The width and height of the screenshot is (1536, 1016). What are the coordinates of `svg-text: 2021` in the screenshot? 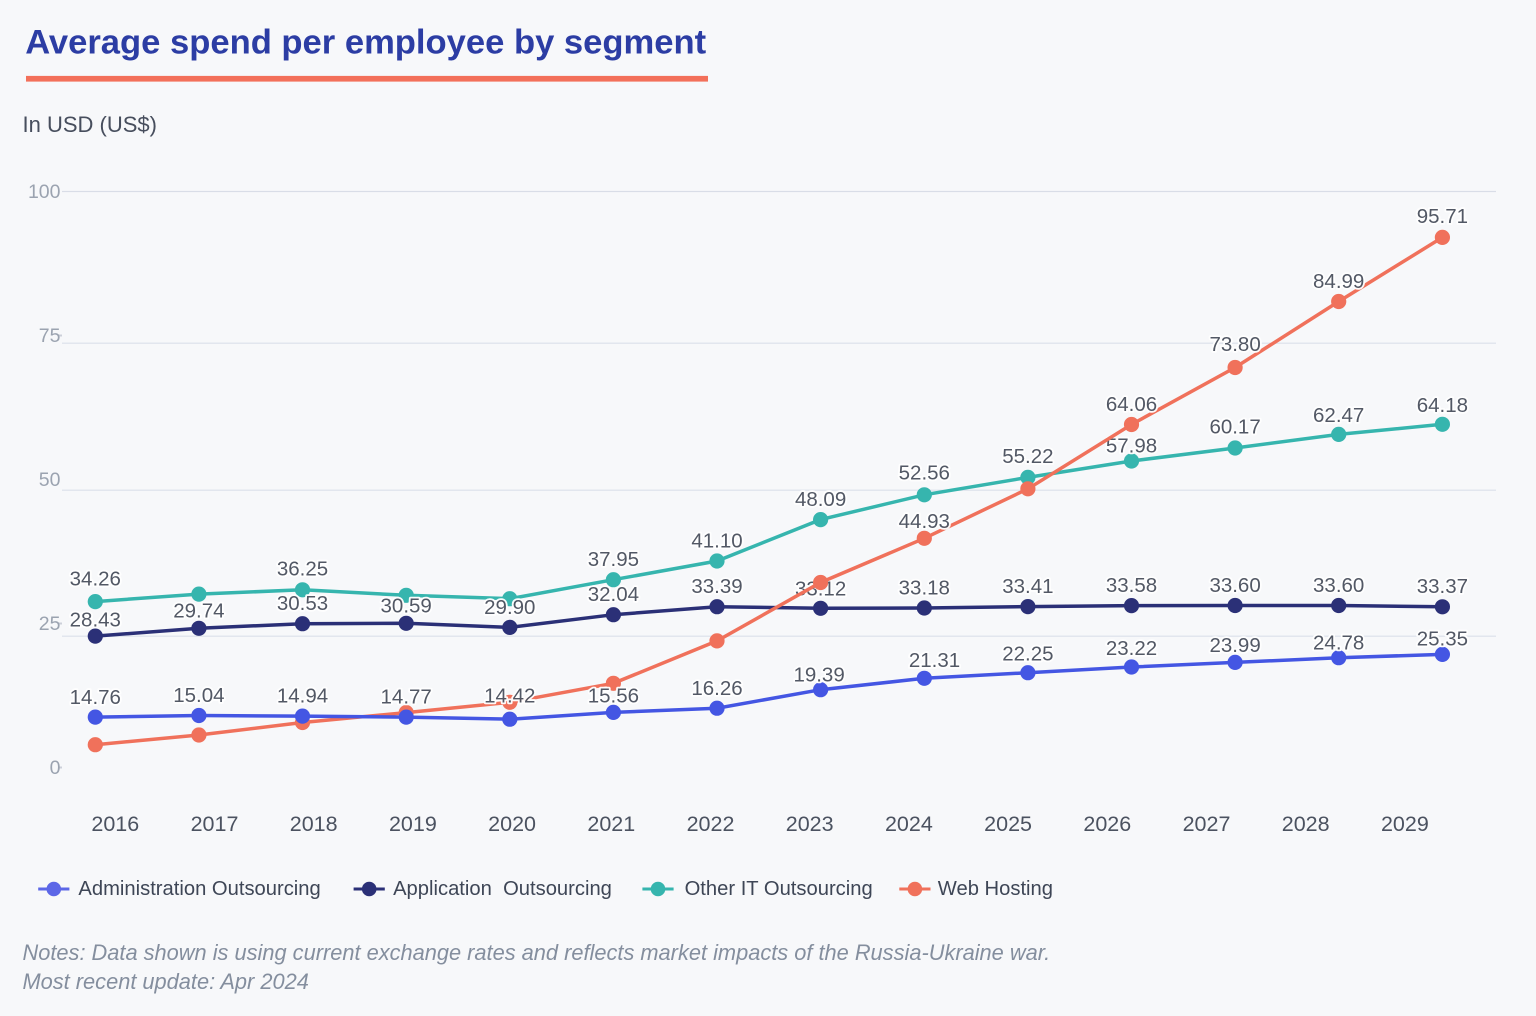 It's located at (611, 824).